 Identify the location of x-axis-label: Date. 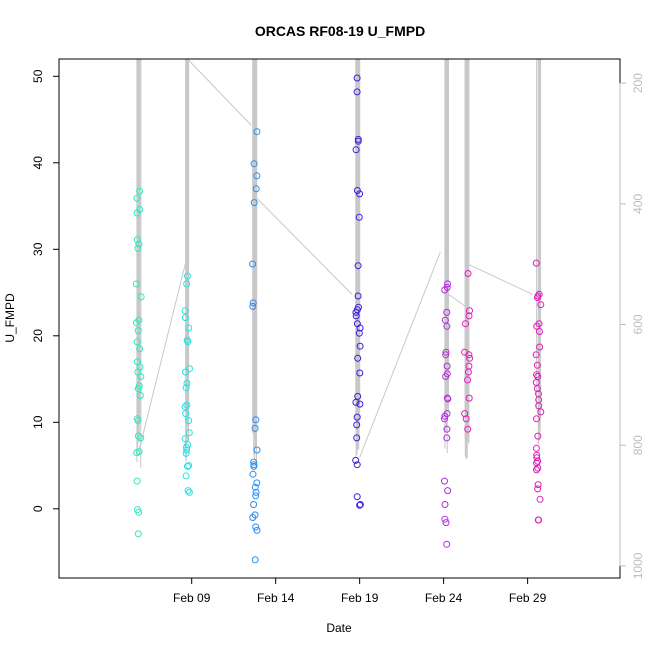
(339, 628).